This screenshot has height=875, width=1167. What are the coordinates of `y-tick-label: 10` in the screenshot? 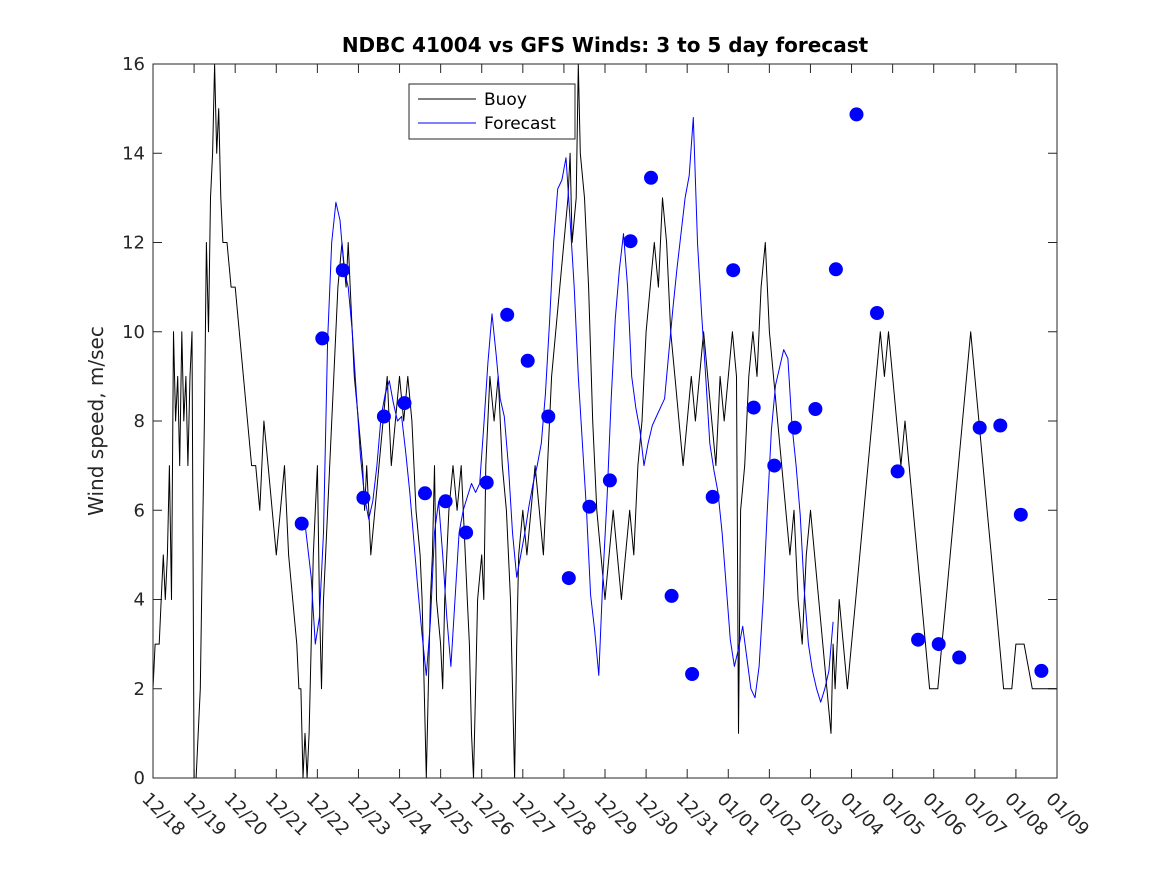 It's located at (133, 332).